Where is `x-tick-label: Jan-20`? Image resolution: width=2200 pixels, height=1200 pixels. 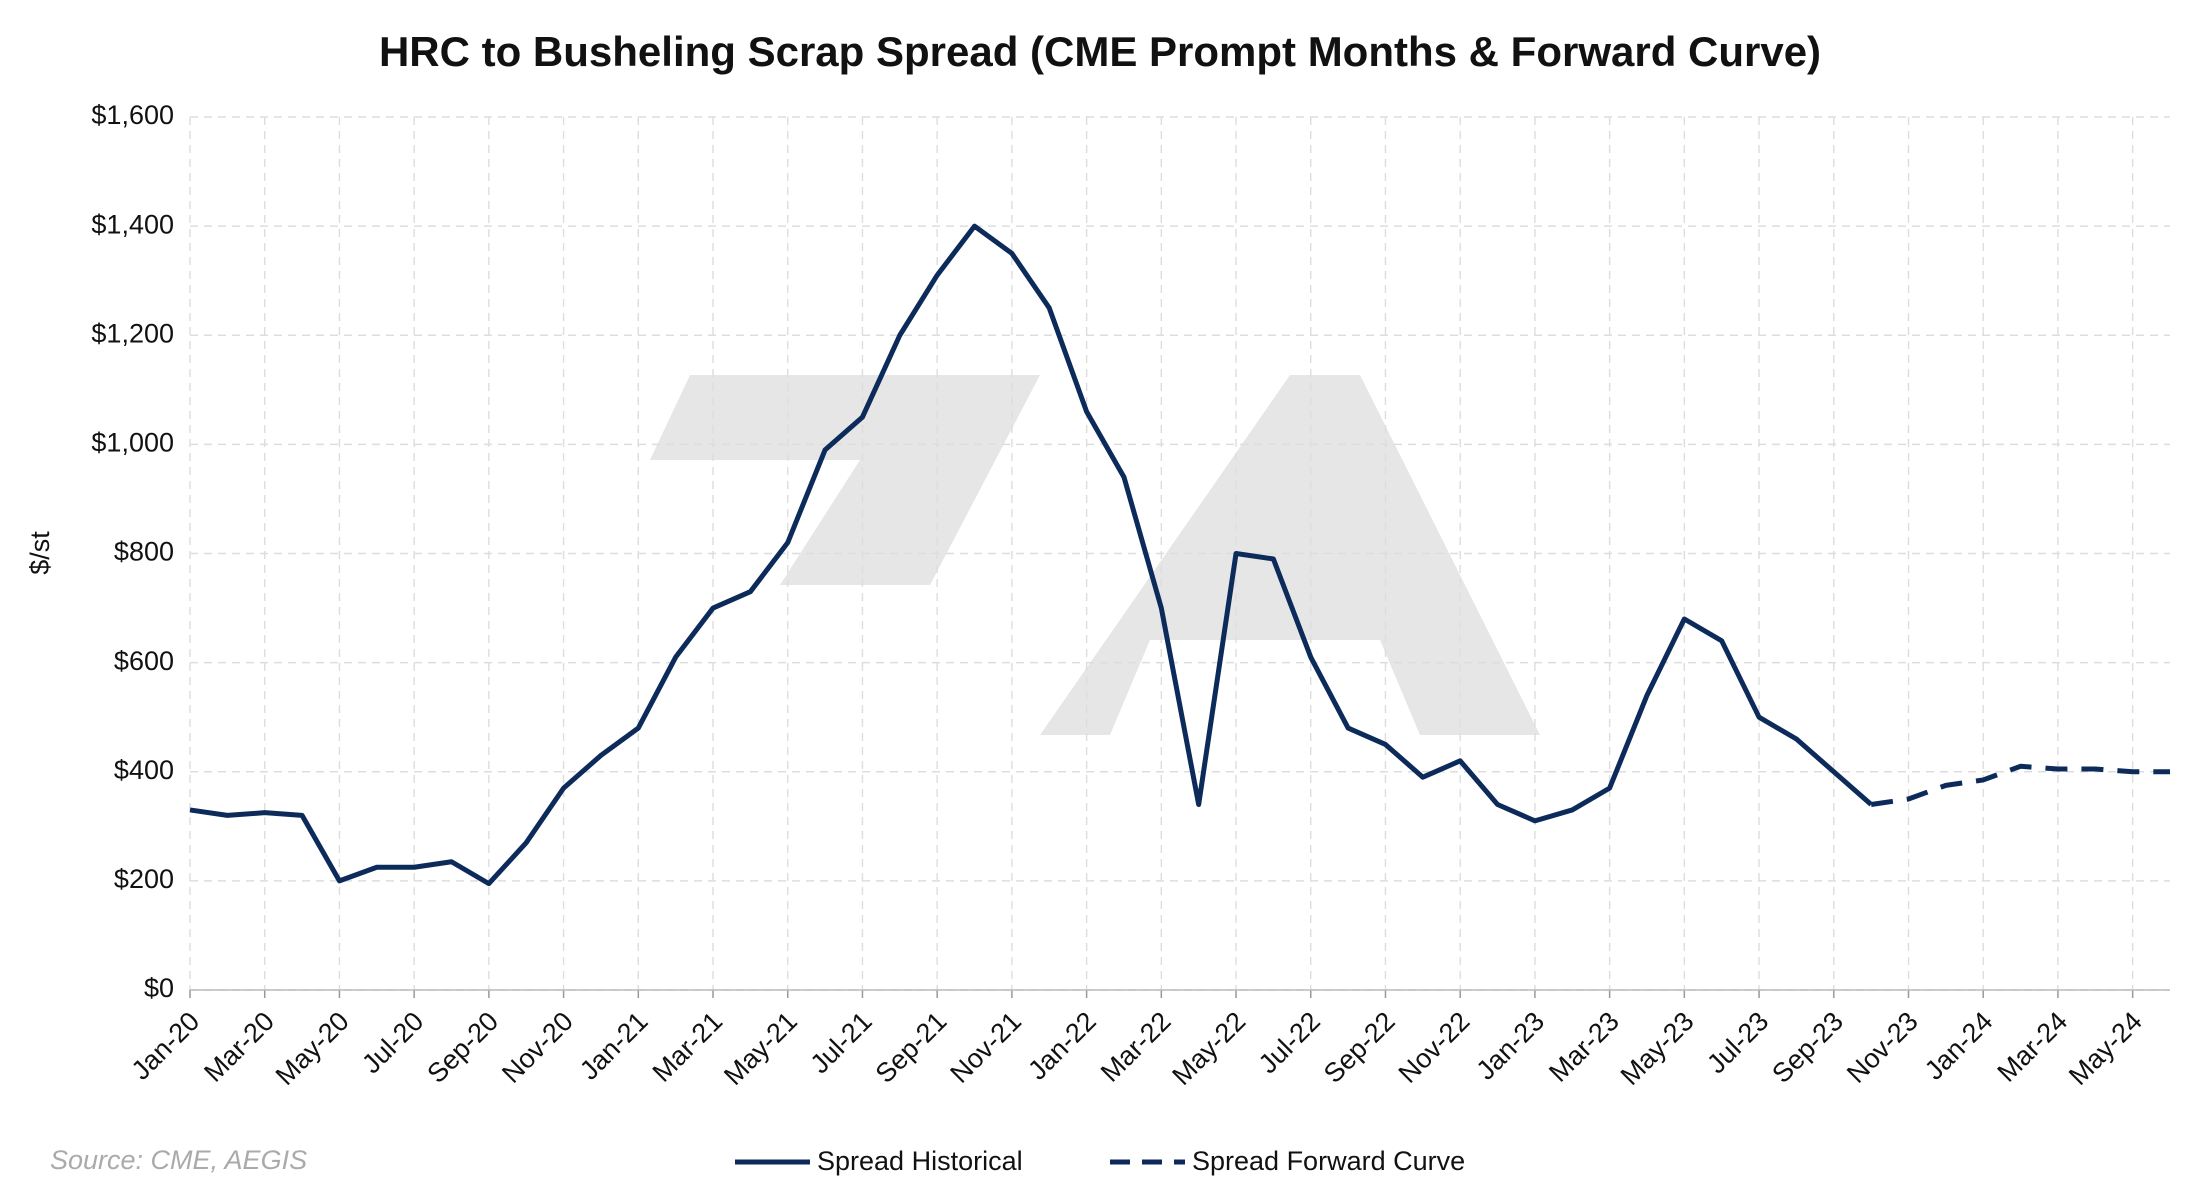 x-tick-label: Jan-20 is located at coordinates (166, 1046).